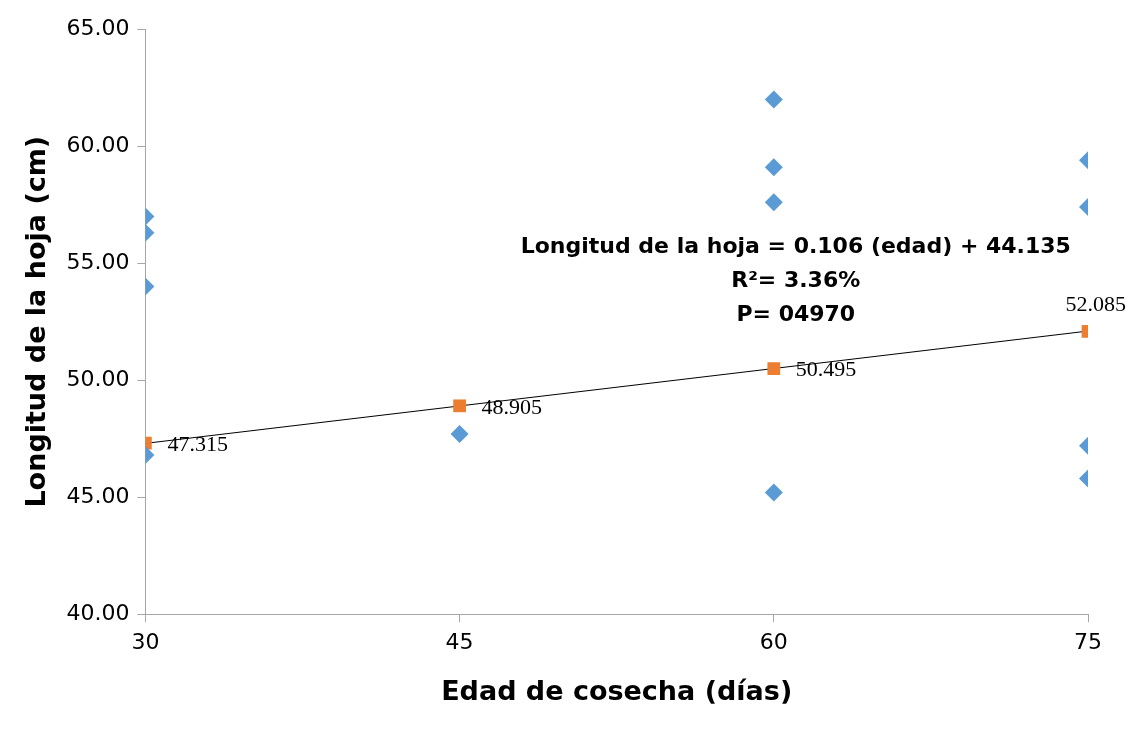 The height and width of the screenshot is (731, 1136). Describe the element at coordinates (795, 245) in the screenshot. I see `annotation: Longitud de la hoja = 0.106 (edad) + 44.135` at that location.